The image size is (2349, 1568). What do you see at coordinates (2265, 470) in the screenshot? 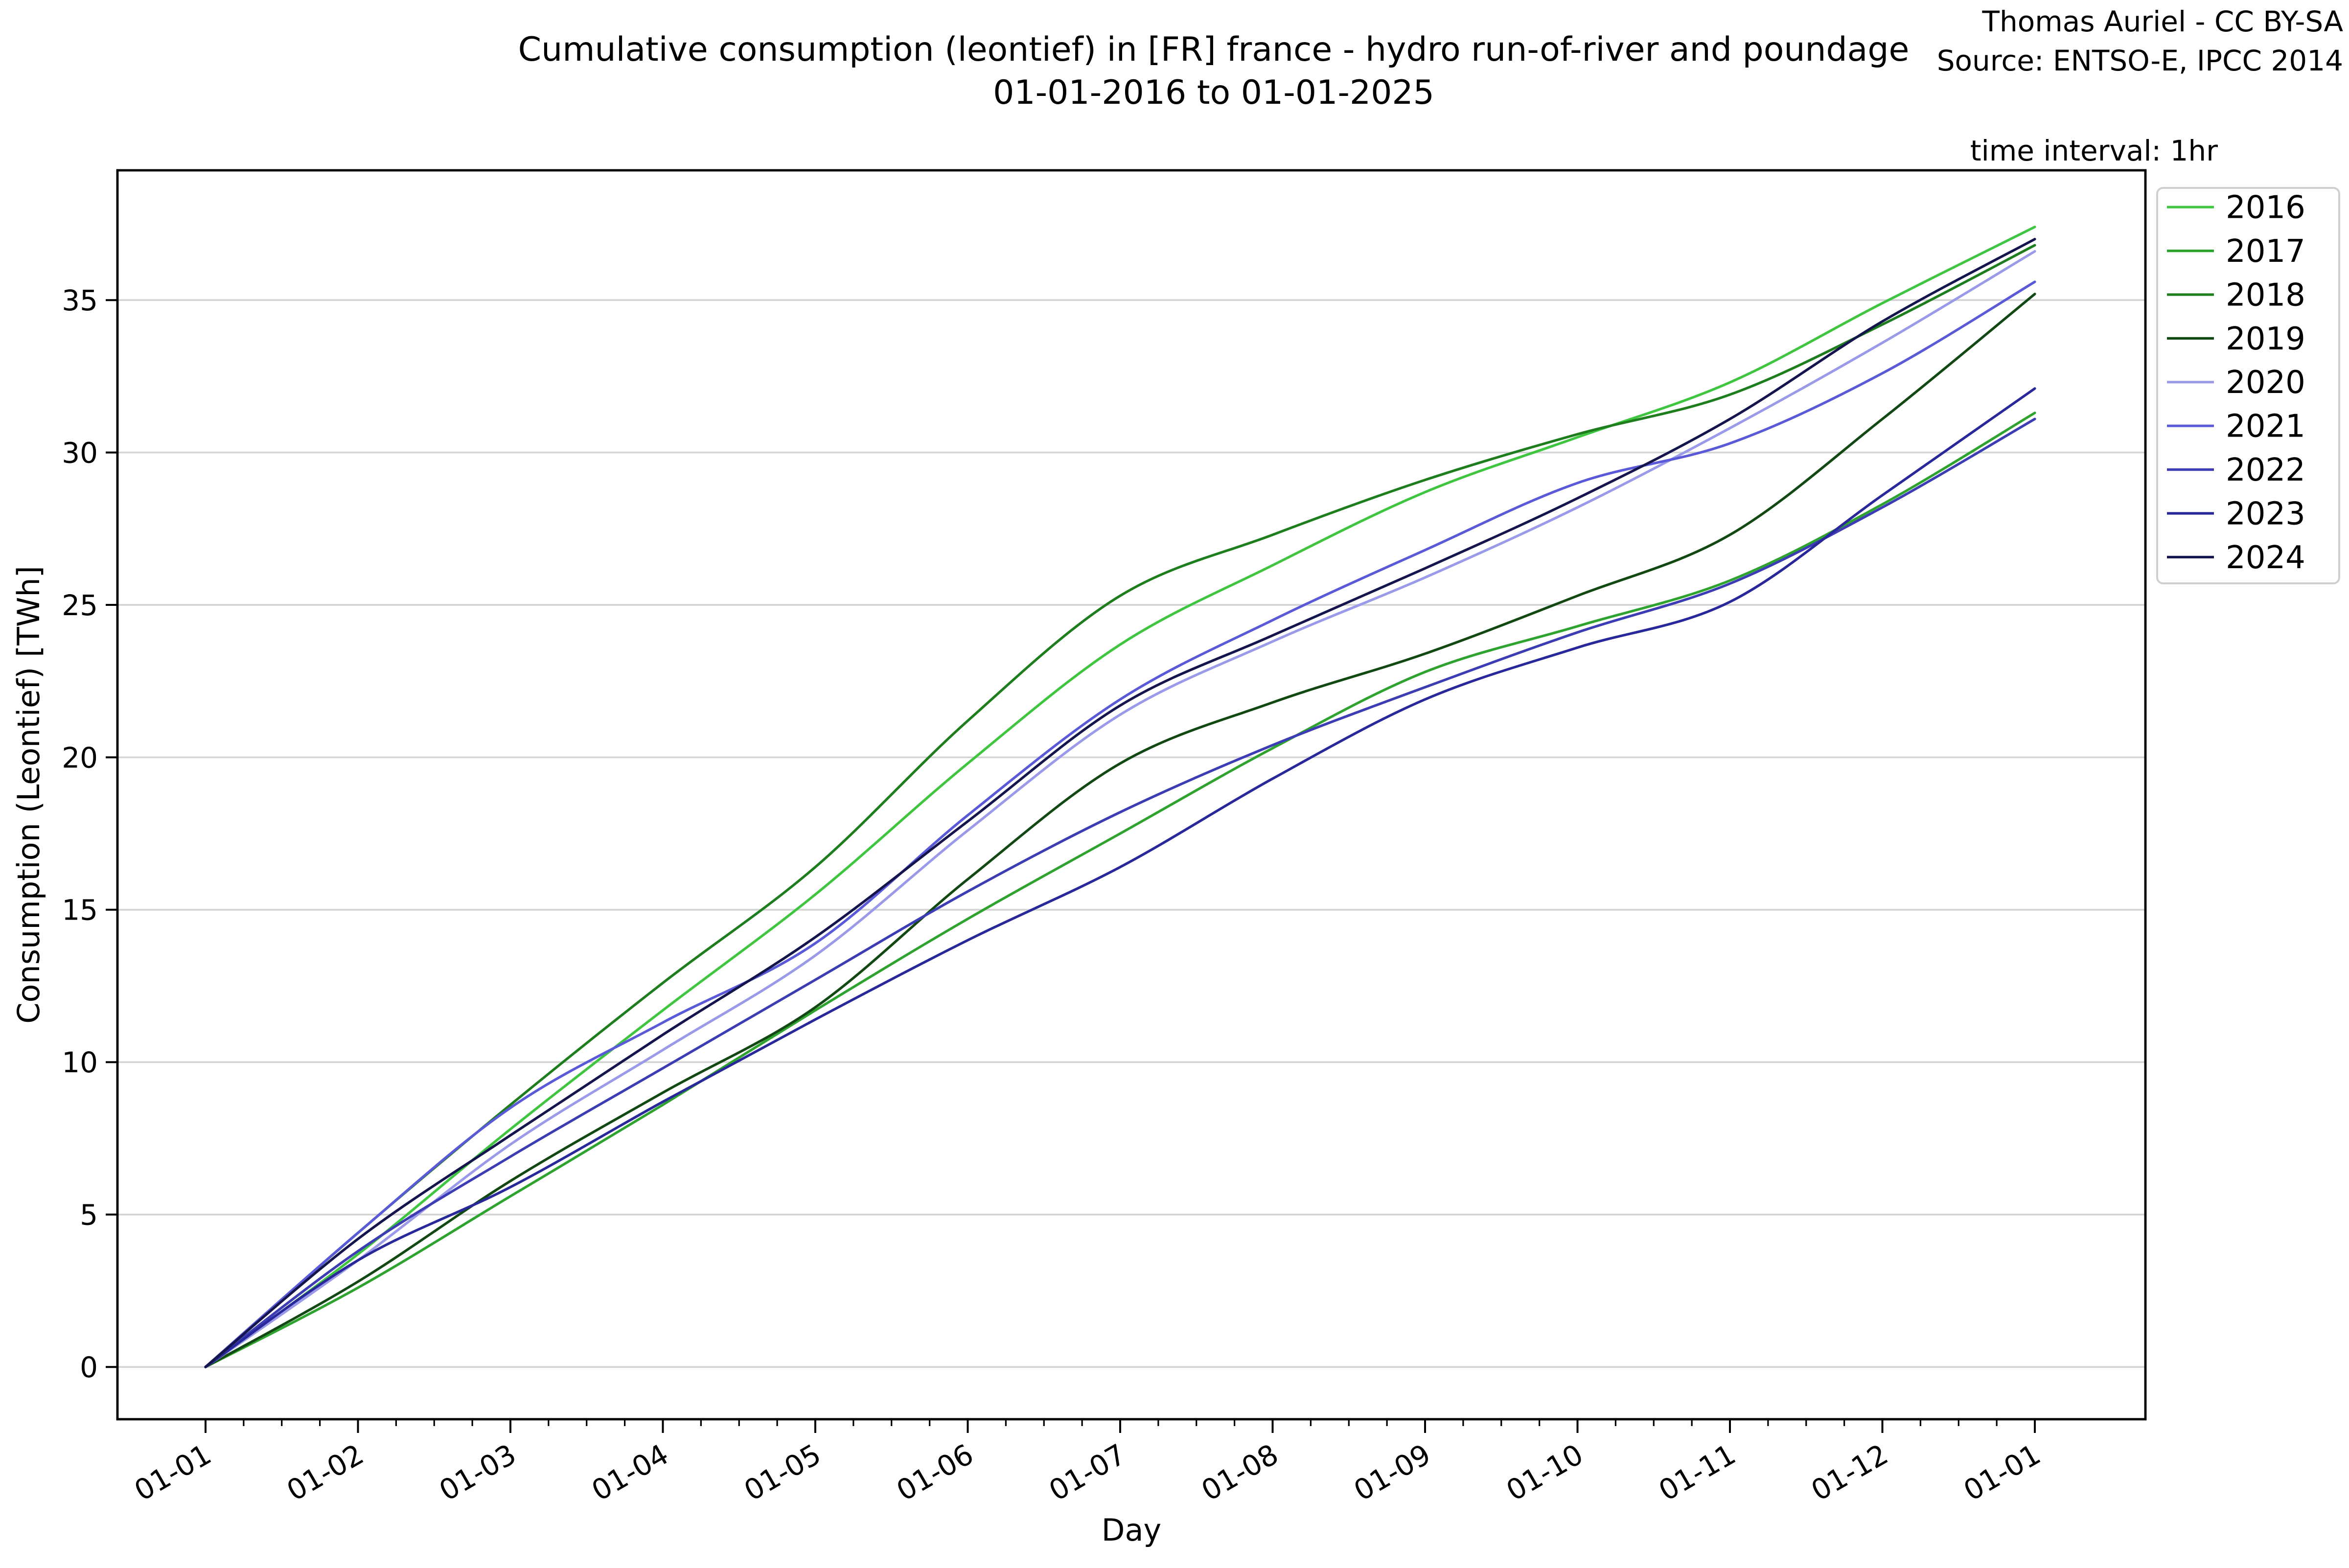
I see `legend-label-2022: 2022` at bounding box center [2265, 470].